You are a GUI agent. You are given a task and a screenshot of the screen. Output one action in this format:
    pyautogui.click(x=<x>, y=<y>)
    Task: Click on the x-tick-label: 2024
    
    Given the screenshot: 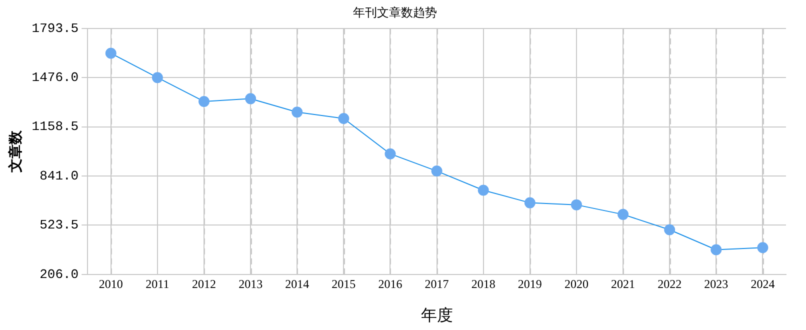 What is the action you would take?
    pyautogui.click(x=762, y=283)
    